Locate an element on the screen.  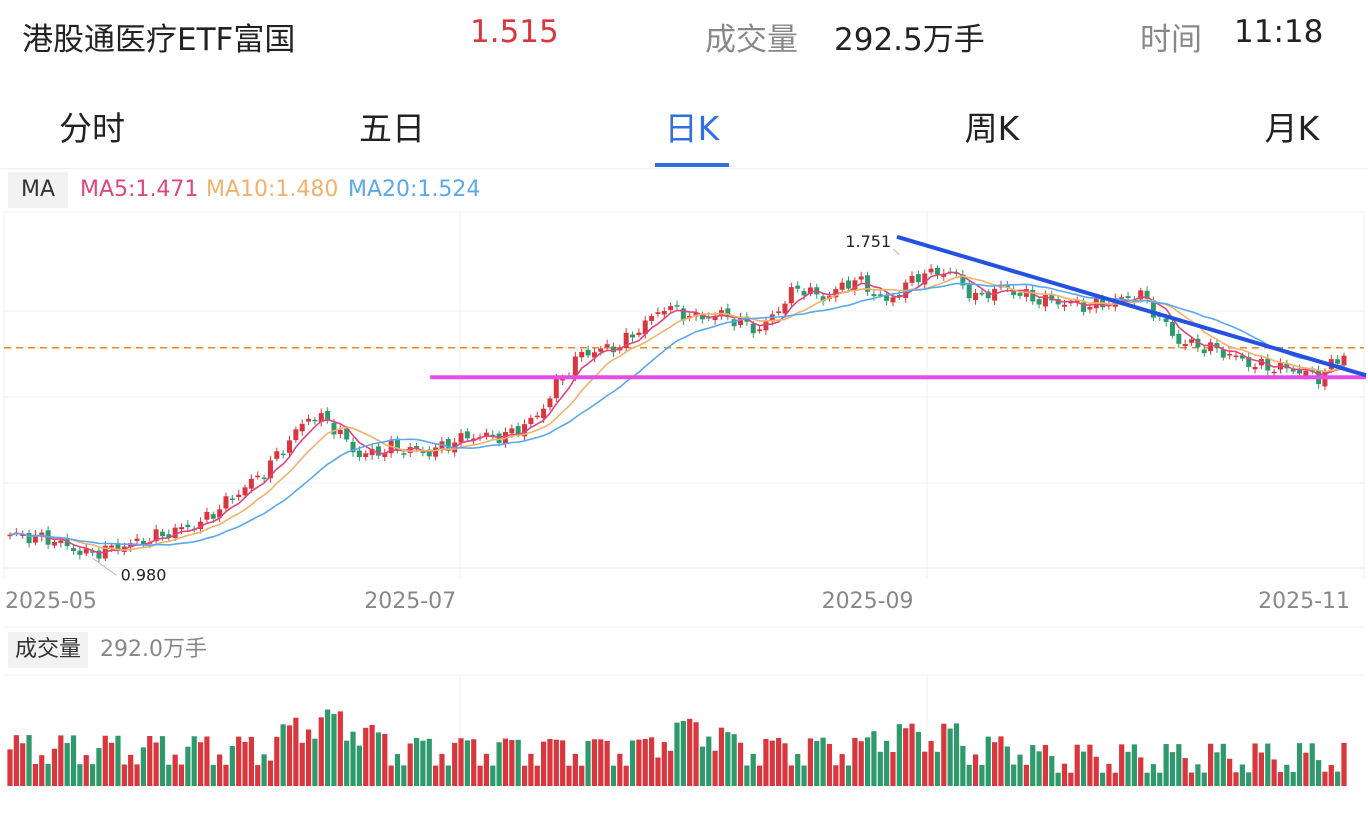
period-tabs: 分时 五日 日K 周K 月K is located at coordinates (684, 126).